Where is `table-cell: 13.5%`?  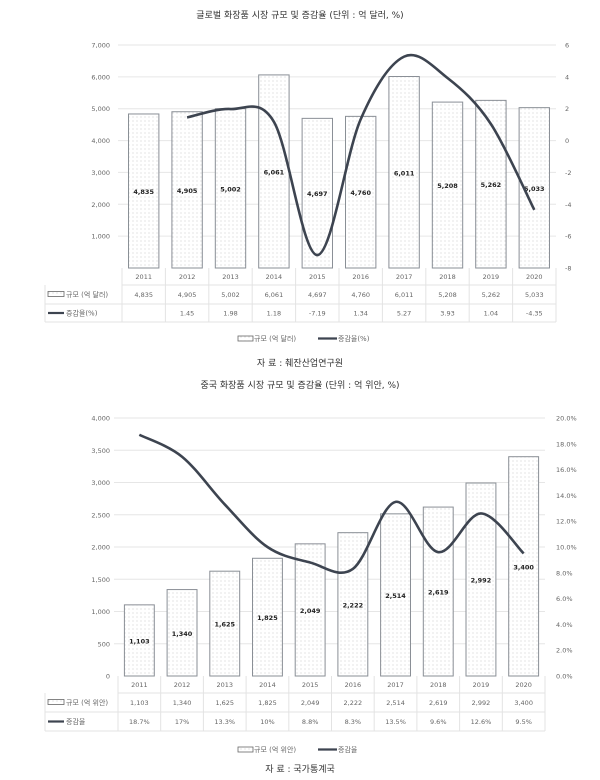
table-cell: 13.5% is located at coordinates (395, 722).